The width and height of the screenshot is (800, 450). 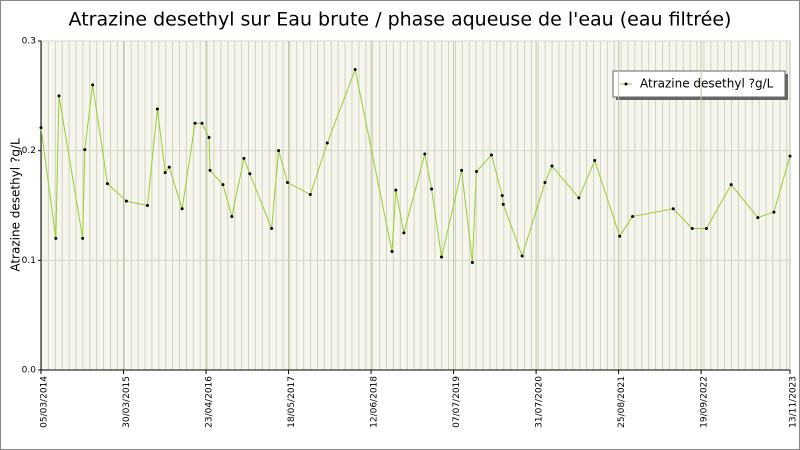 What do you see at coordinates (457, 402) in the screenshot?
I see `x-tick-label: 07/07/2019` at bounding box center [457, 402].